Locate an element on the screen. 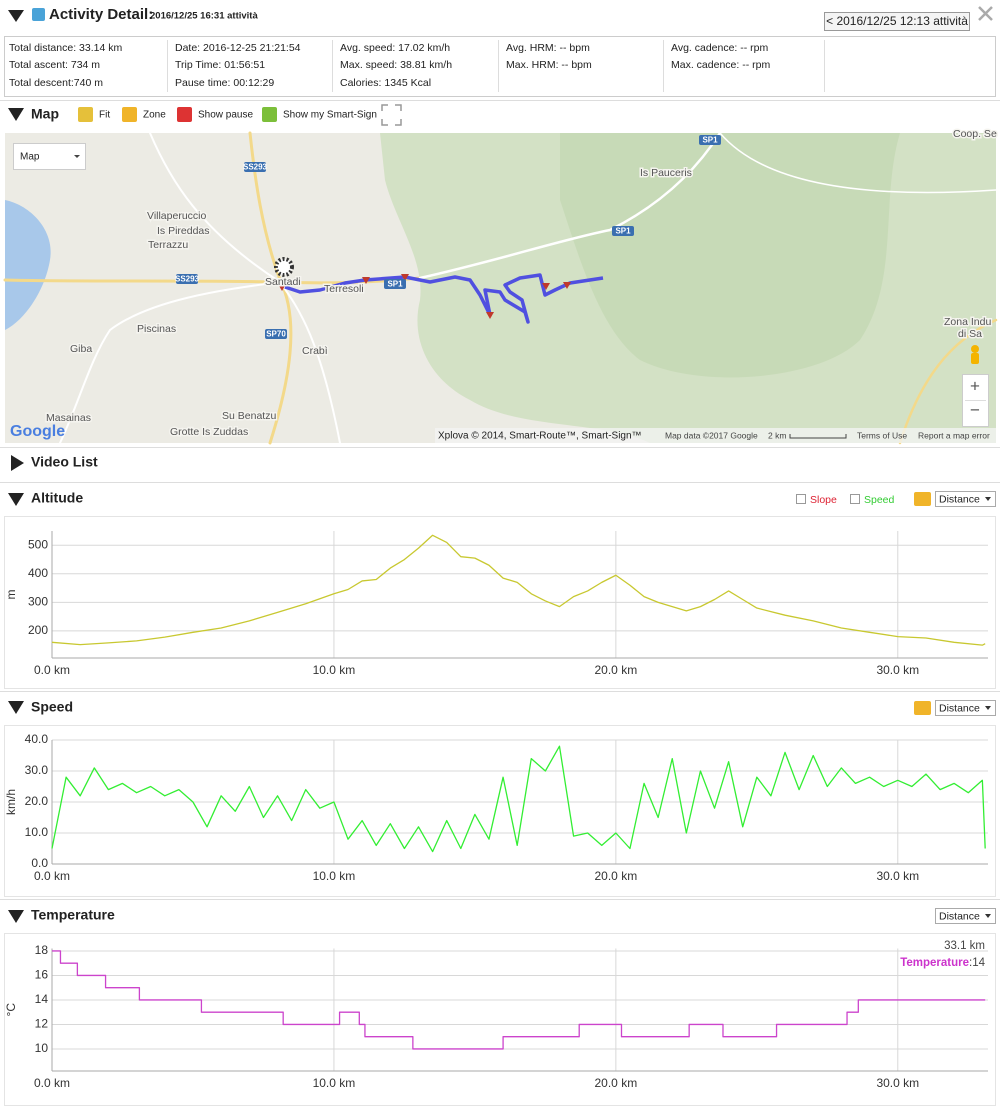 The image size is (1000, 1114). road-label: SP70 is located at coordinates (276, 334).